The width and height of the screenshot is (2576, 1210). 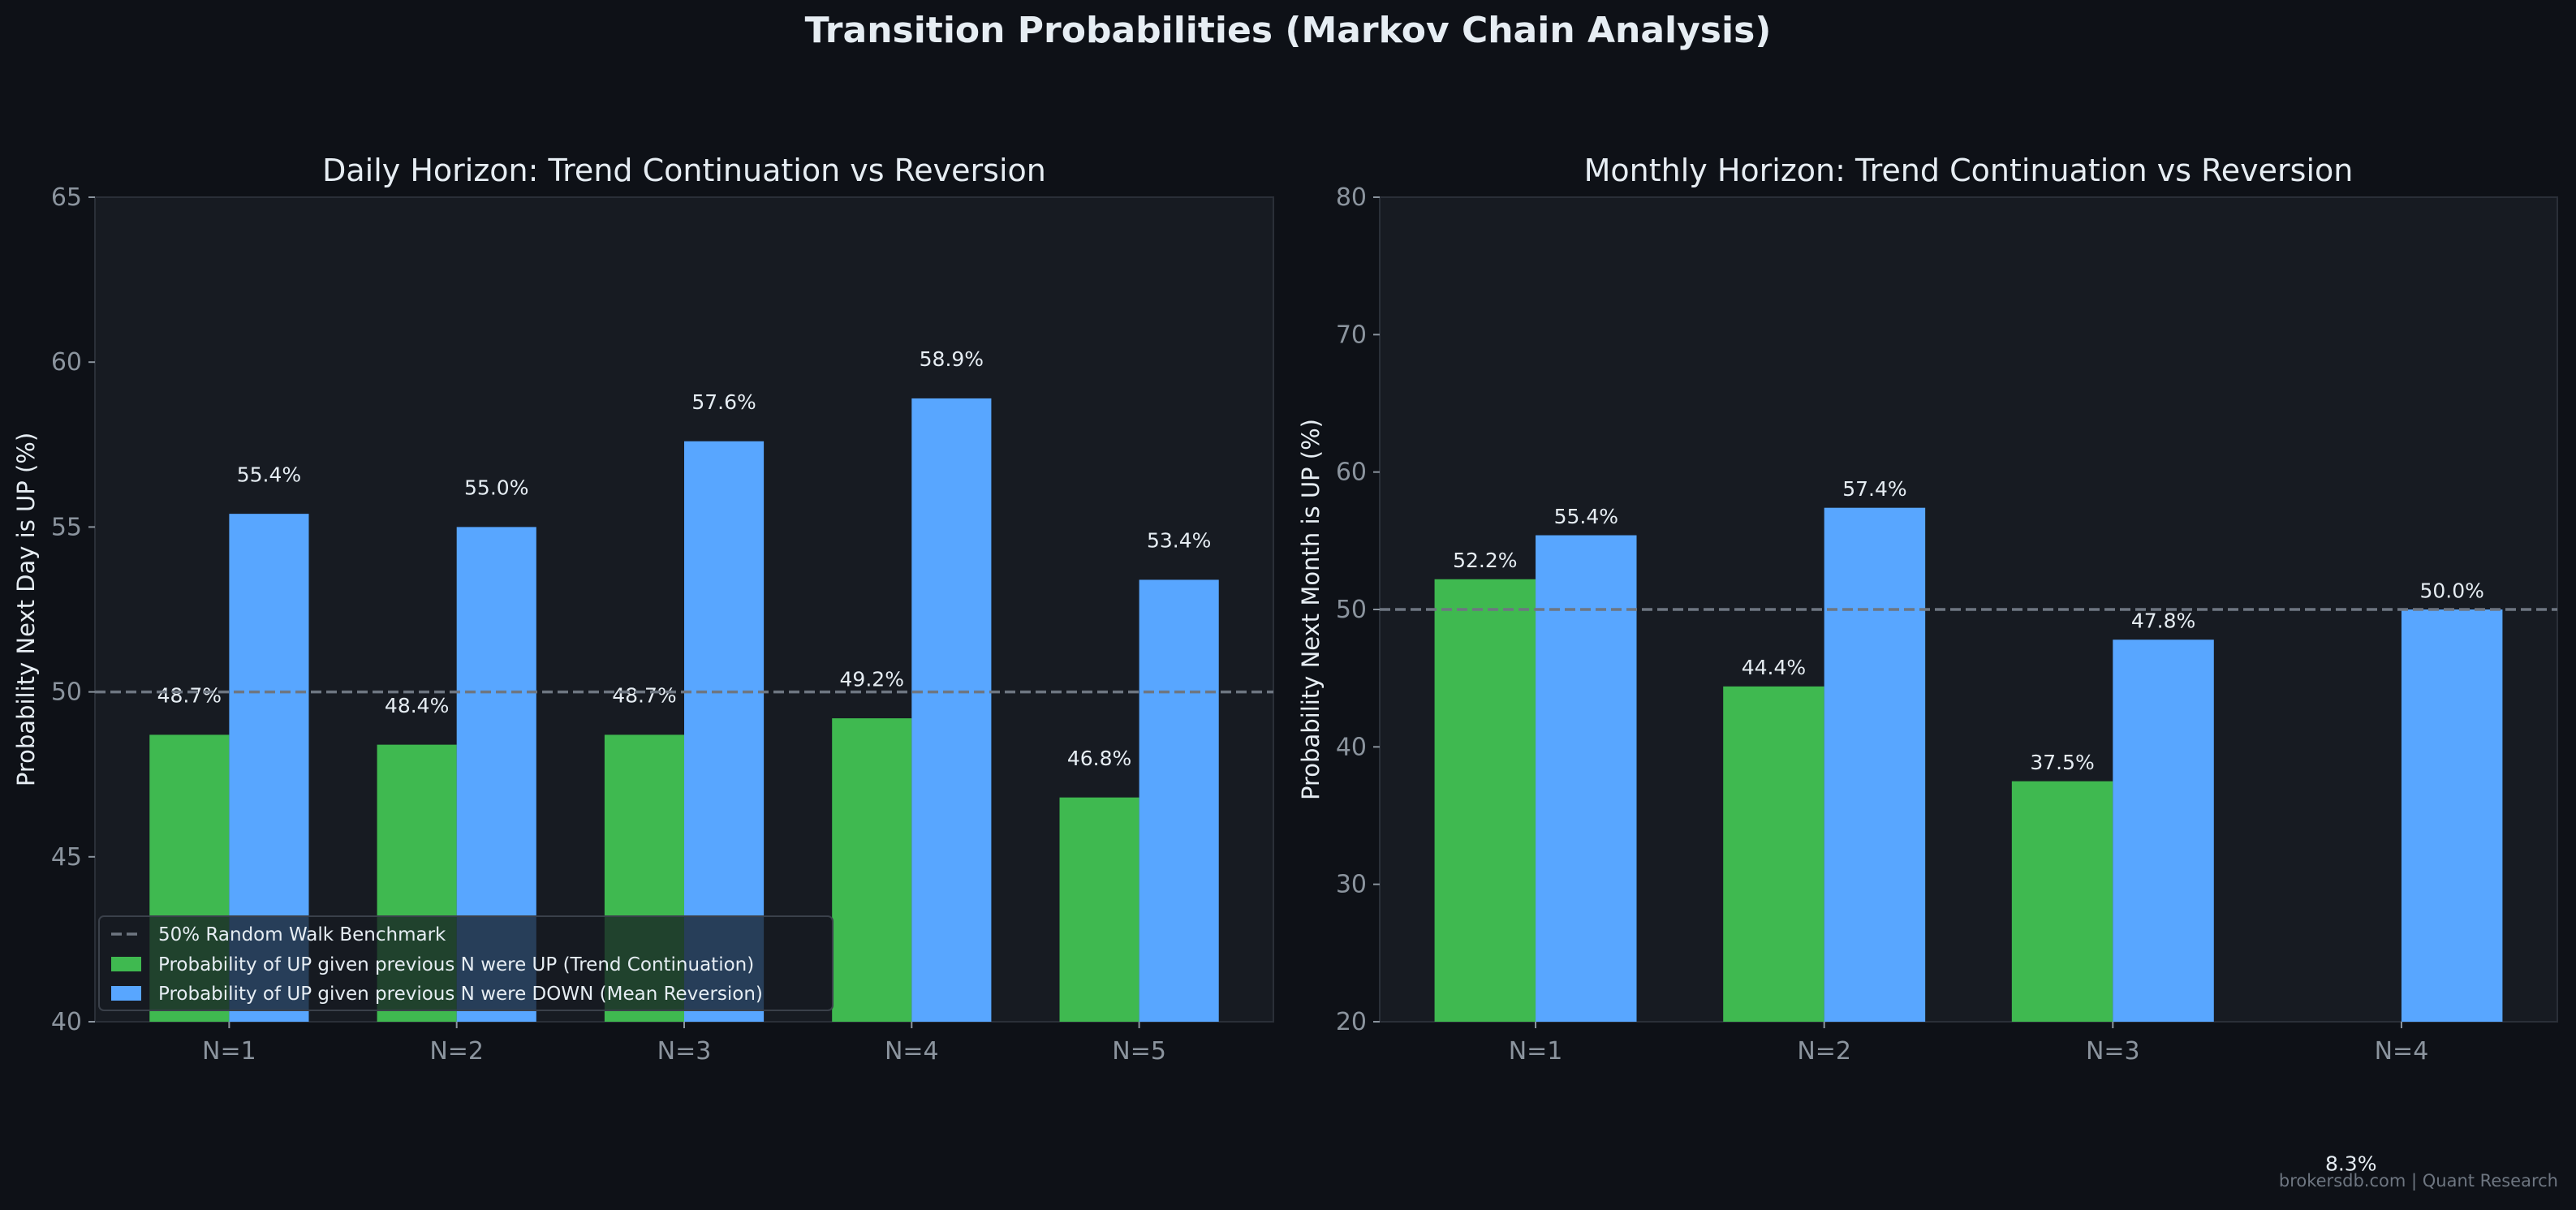 What do you see at coordinates (1352, 198) in the screenshot?
I see `y-tick-label: 80` at bounding box center [1352, 198].